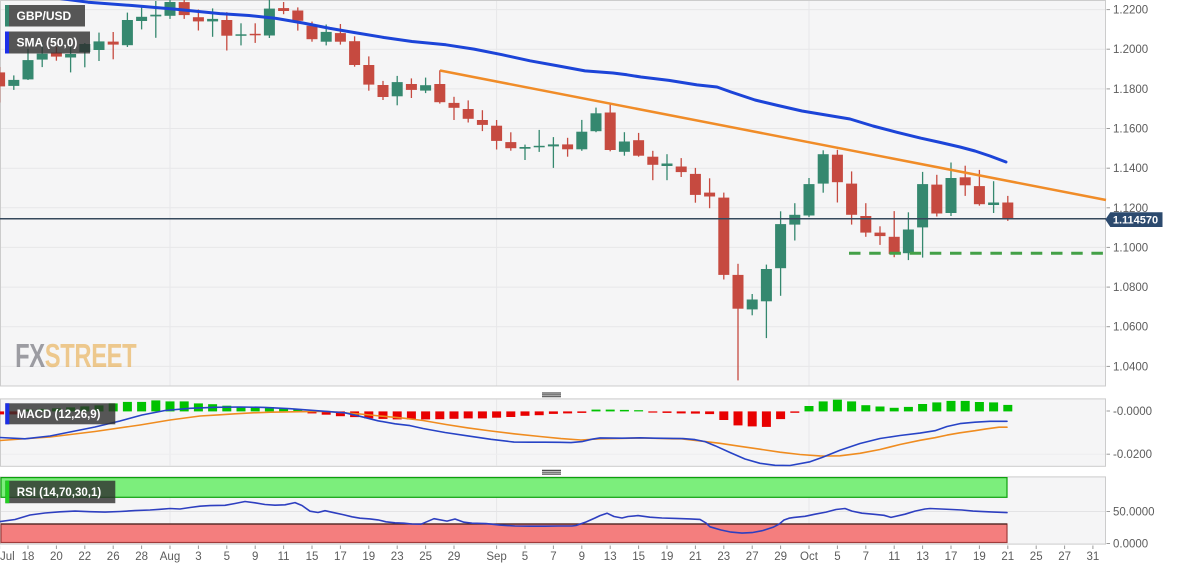 The image size is (1182, 576). I want to click on svg-text: SMA (50,0), so click(47, 43).